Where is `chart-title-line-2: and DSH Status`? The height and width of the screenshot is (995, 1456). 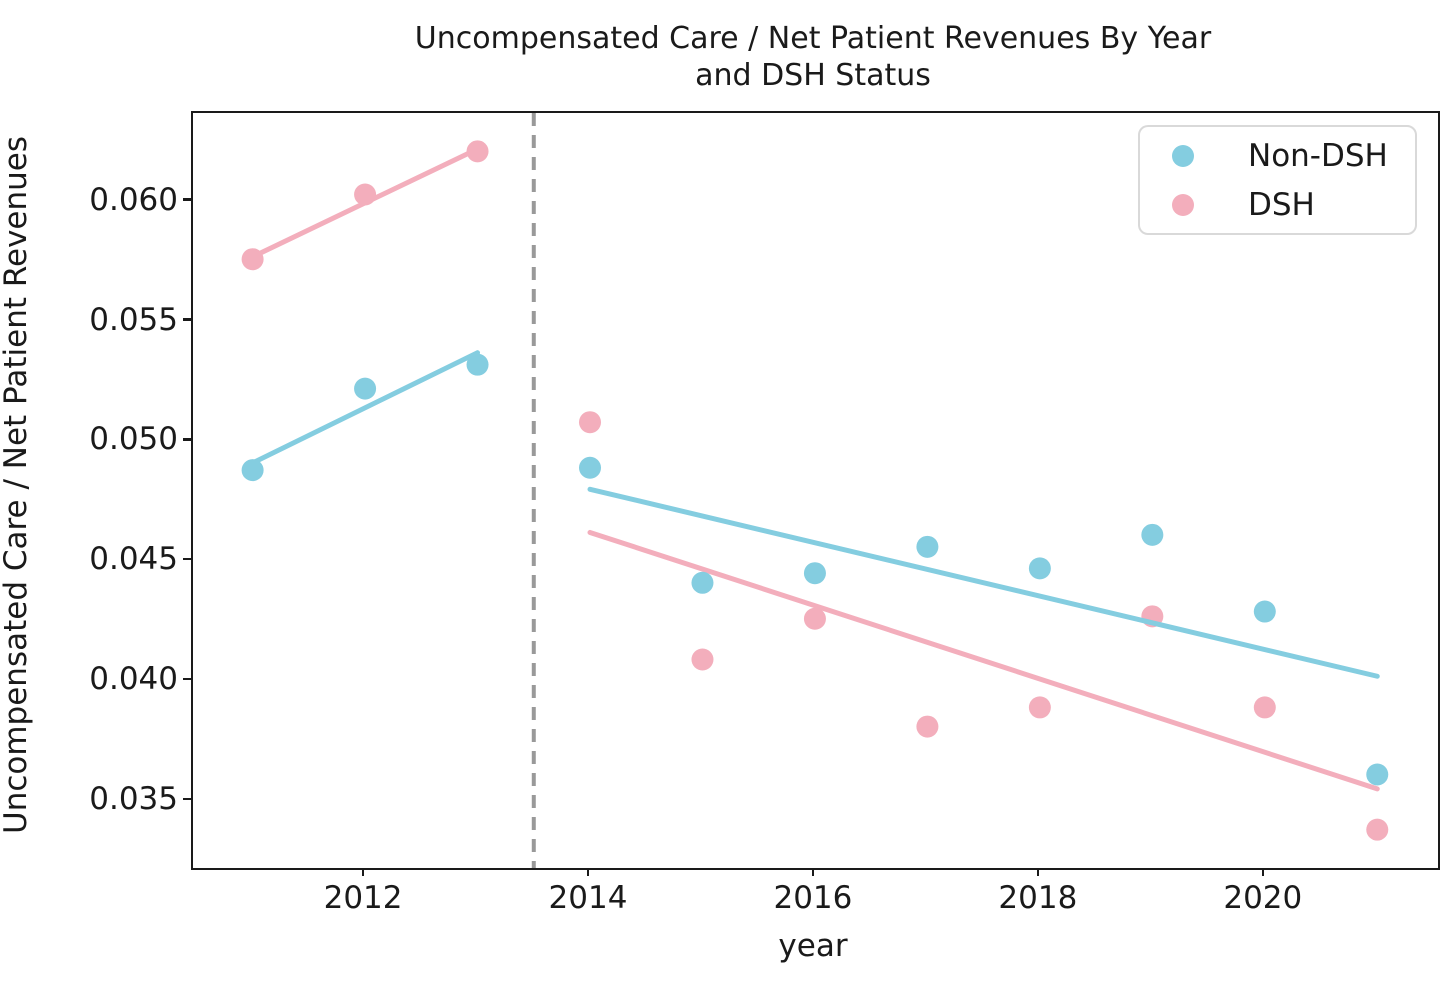
chart-title-line-2: and DSH Status is located at coordinates (813, 75).